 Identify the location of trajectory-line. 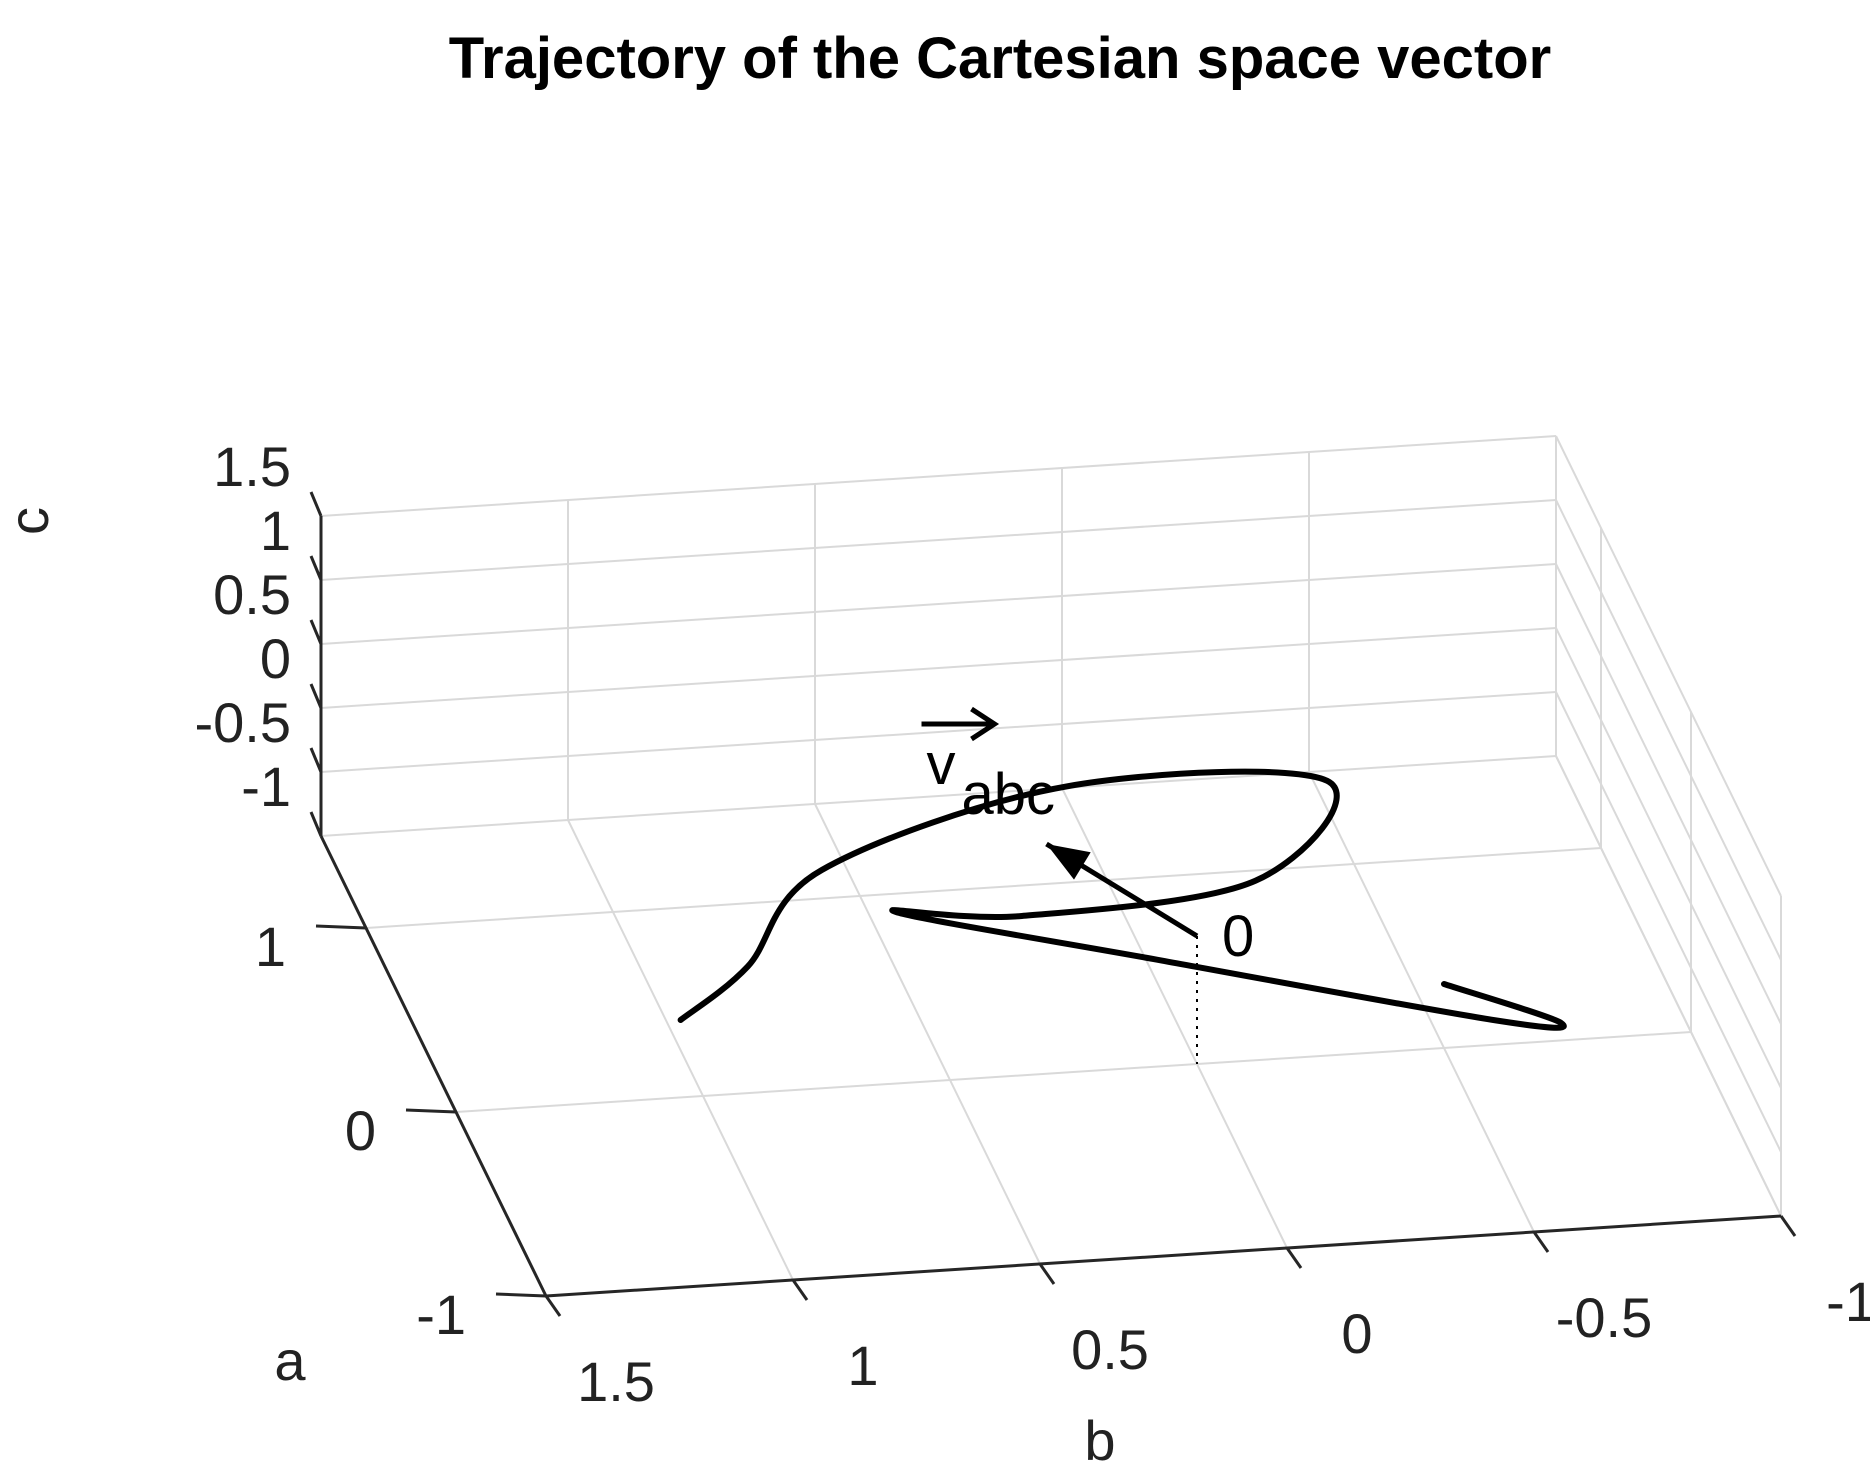
(1122, 899).